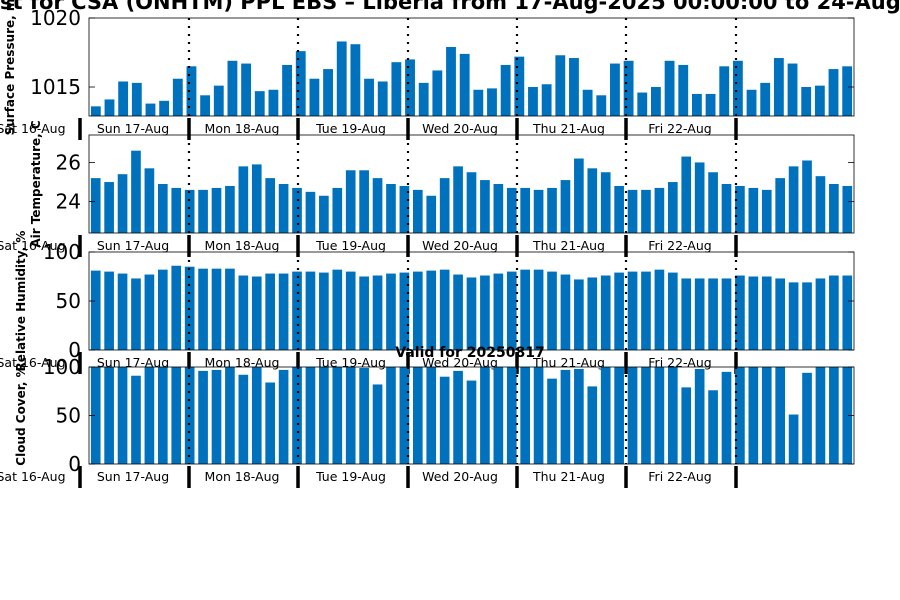 This screenshot has height=600, width=900. I want to click on y-axis-label: Air Temperature, C, so click(36, 184).